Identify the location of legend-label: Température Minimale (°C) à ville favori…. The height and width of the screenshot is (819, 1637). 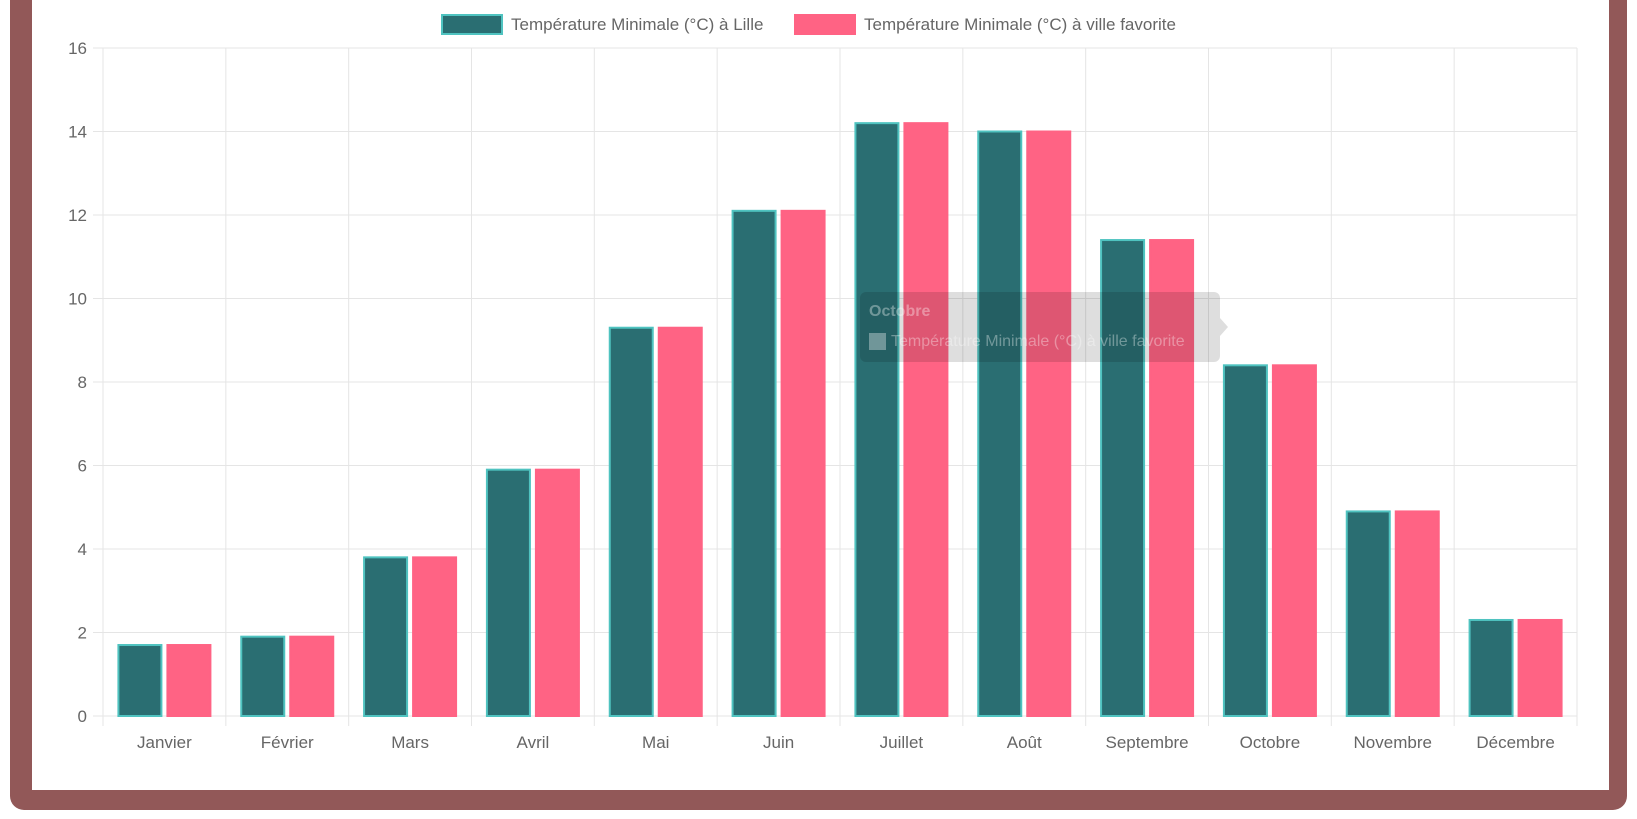
(1020, 24).